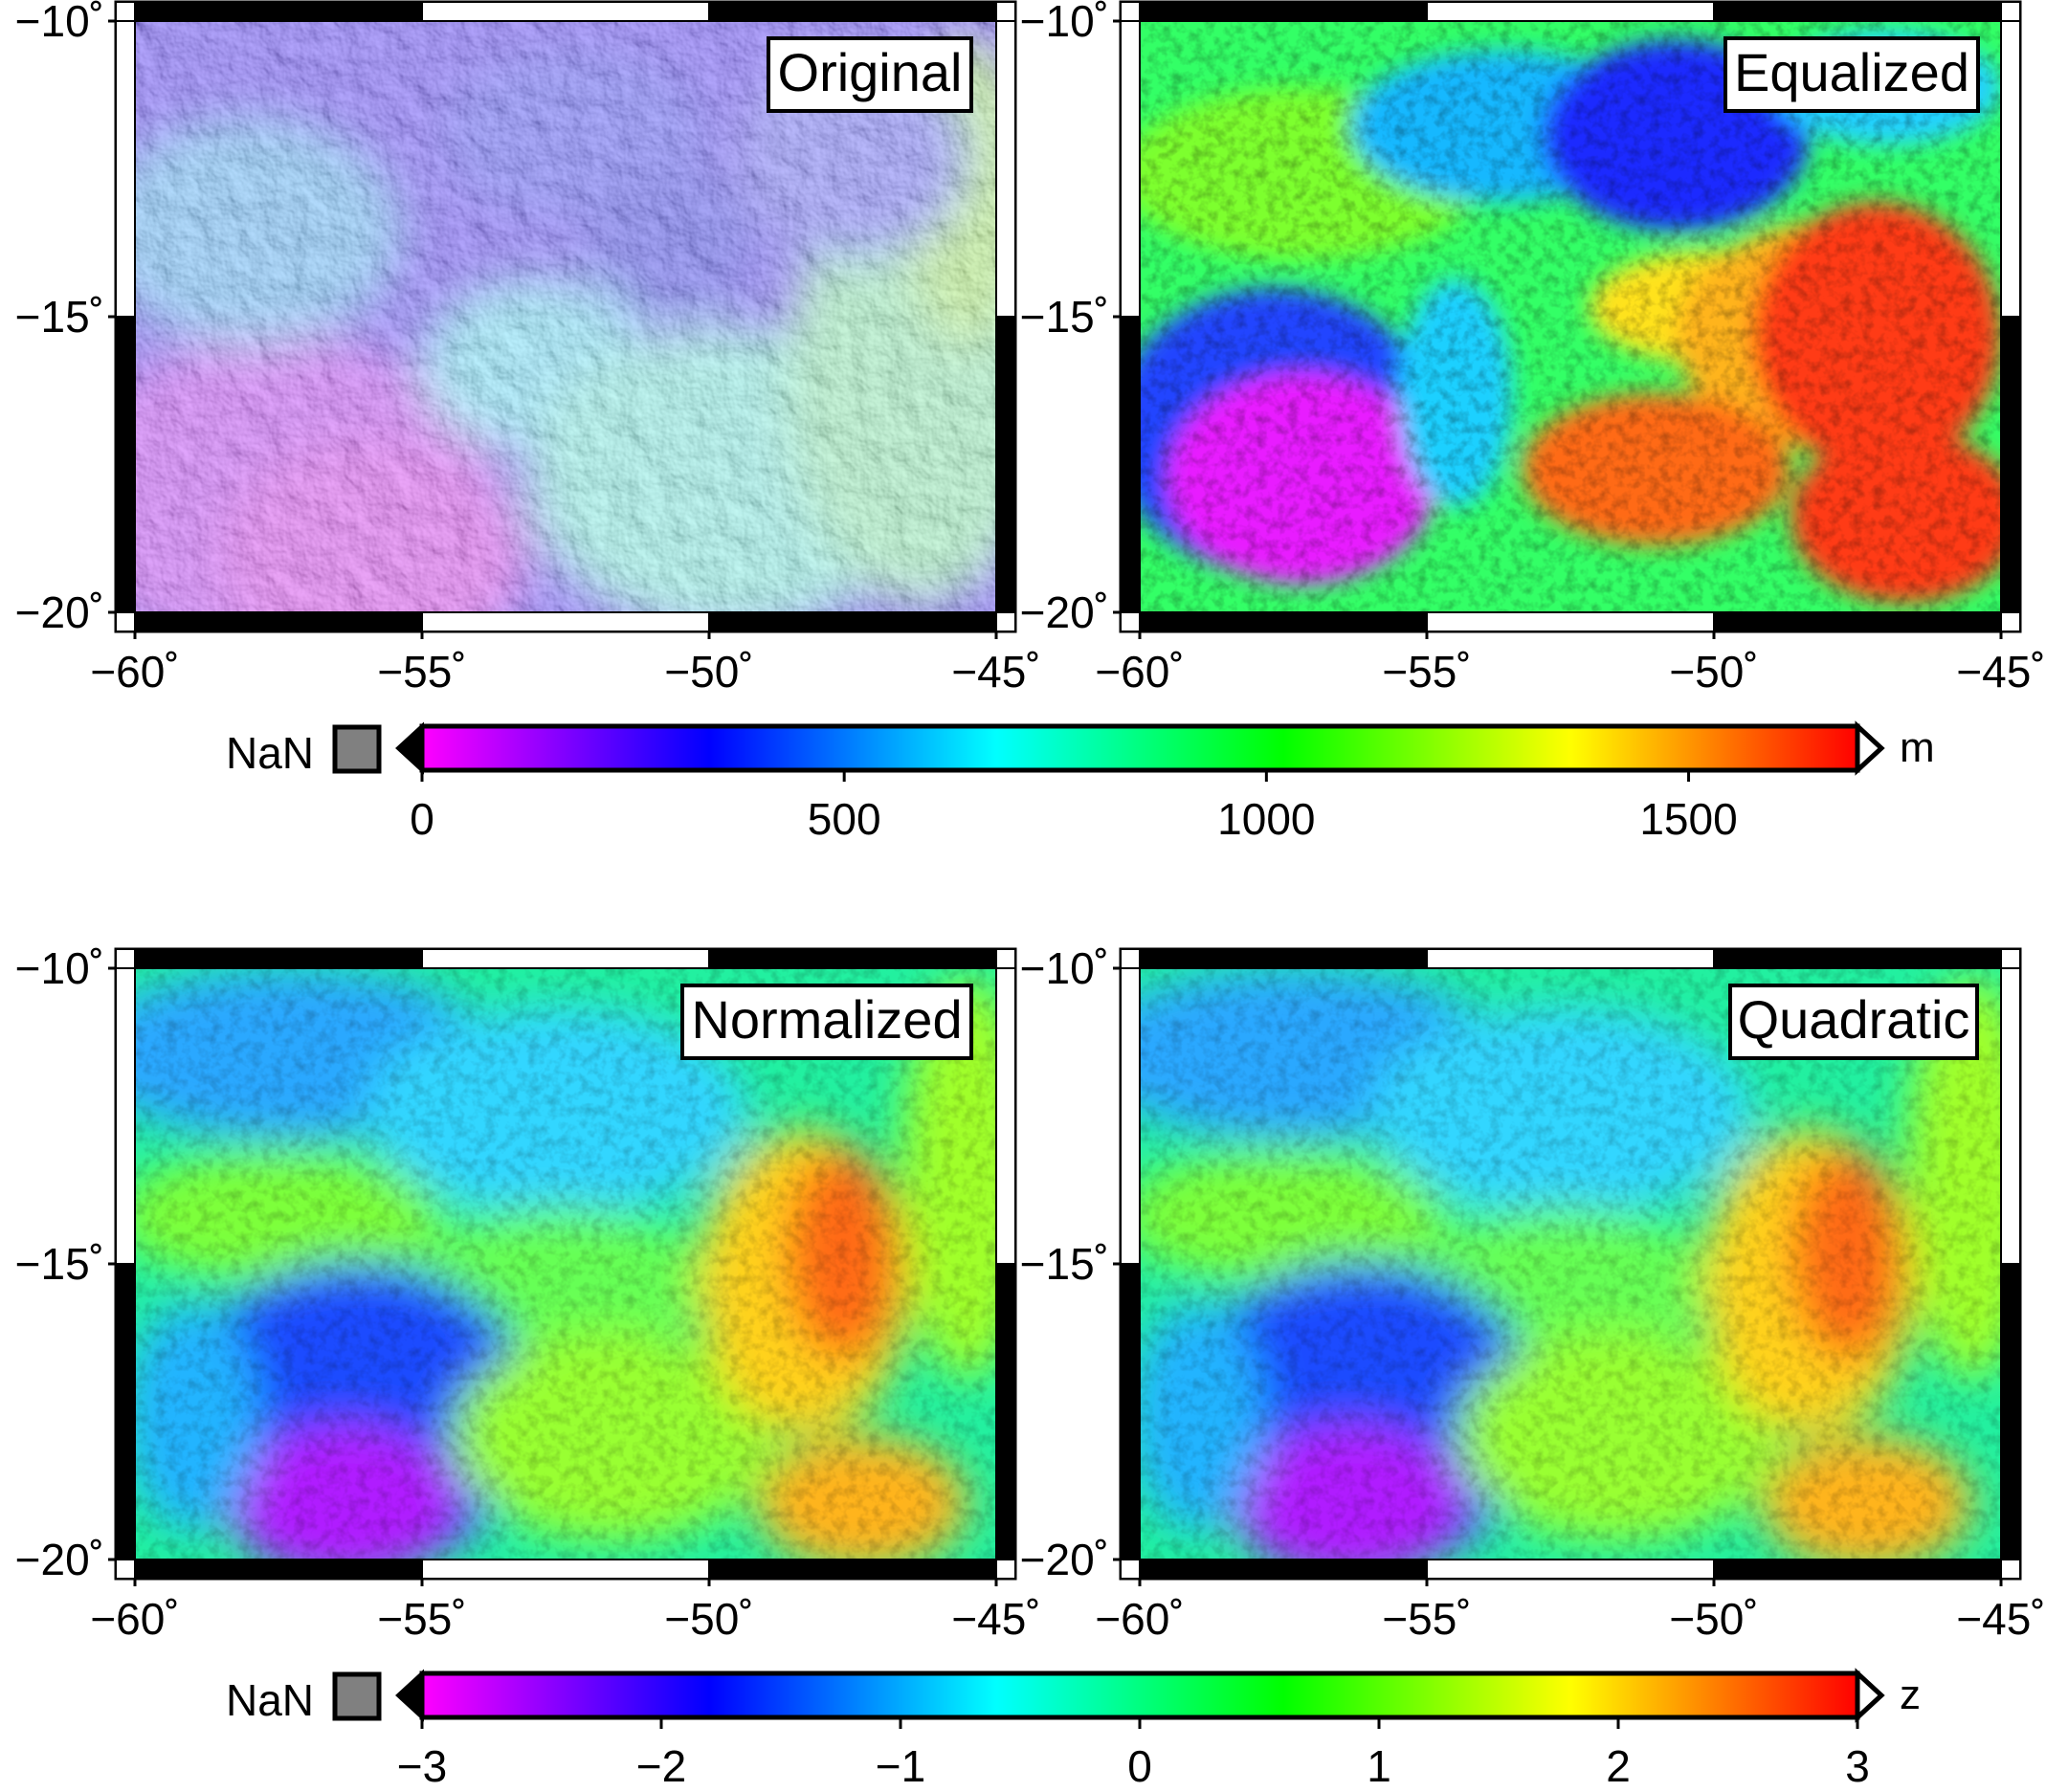  I want to click on colorbar-elevation: NaN m 0 500 1000 1500, so click(1080, 782).